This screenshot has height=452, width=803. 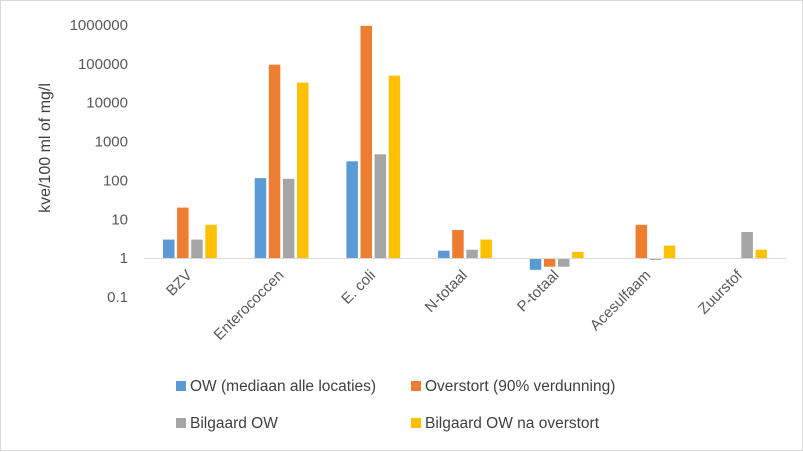 I want to click on y-tick-labels: 0.1 1 10 100 1000 10000 100000 1000000, so click(x=99, y=161).